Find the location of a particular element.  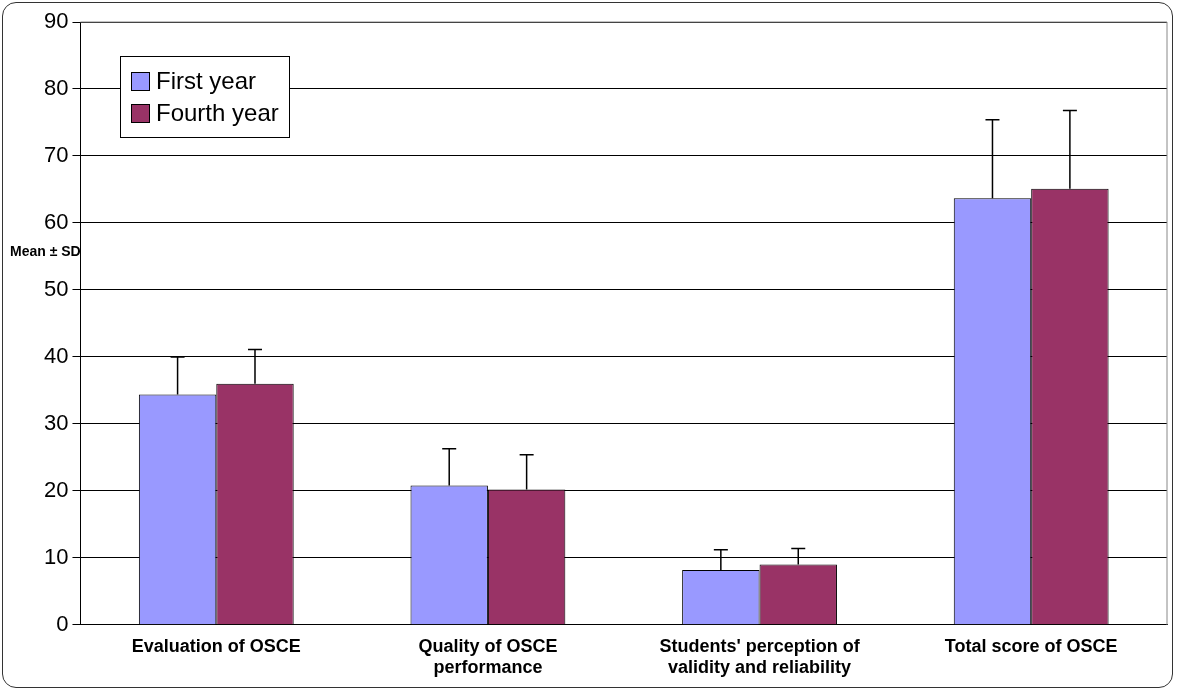

y-tick-label: 70 is located at coordinates (56, 155).